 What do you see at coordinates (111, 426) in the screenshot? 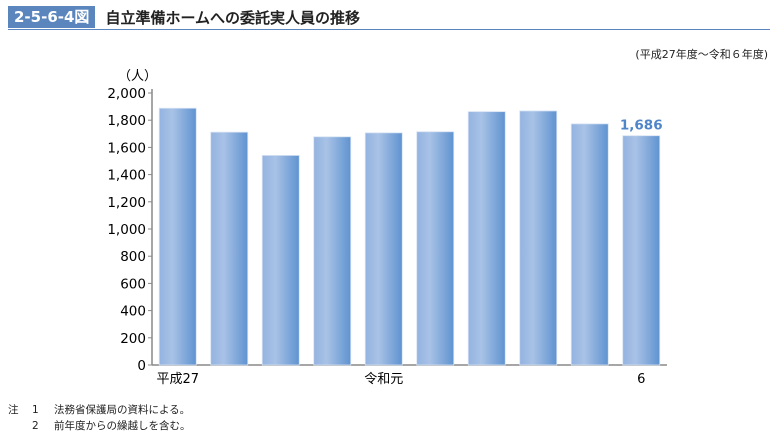
I see `note-2: 2 前年度からの繰越しを含む。` at bounding box center [111, 426].